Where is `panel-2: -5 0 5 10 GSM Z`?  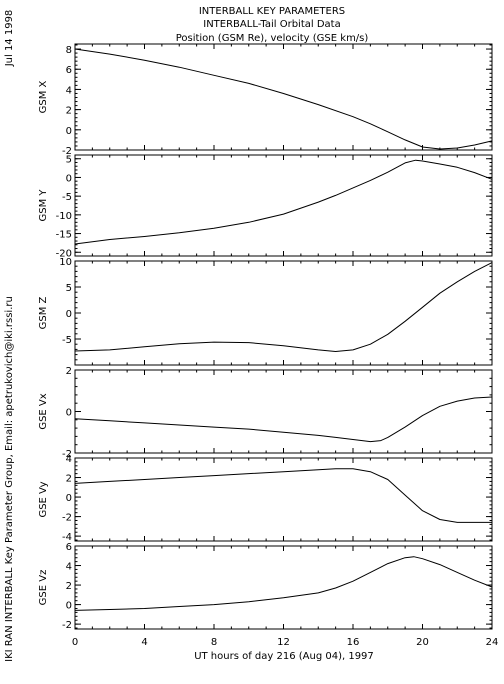
panel-2: -5 0 5 10 GSM Z is located at coordinates (265, 311).